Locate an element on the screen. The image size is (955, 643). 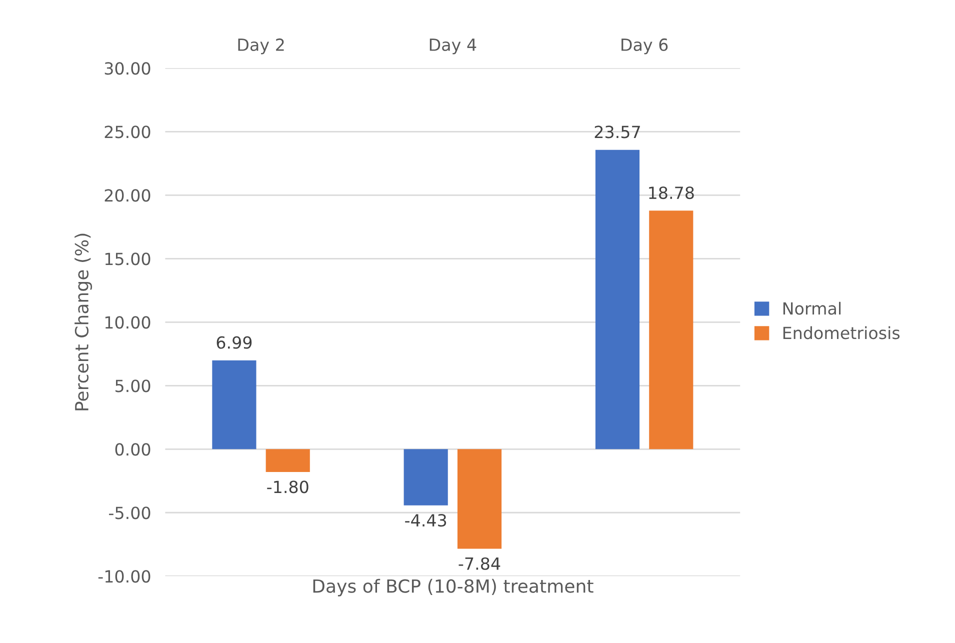
data-label: -1.80 is located at coordinates (287, 487).